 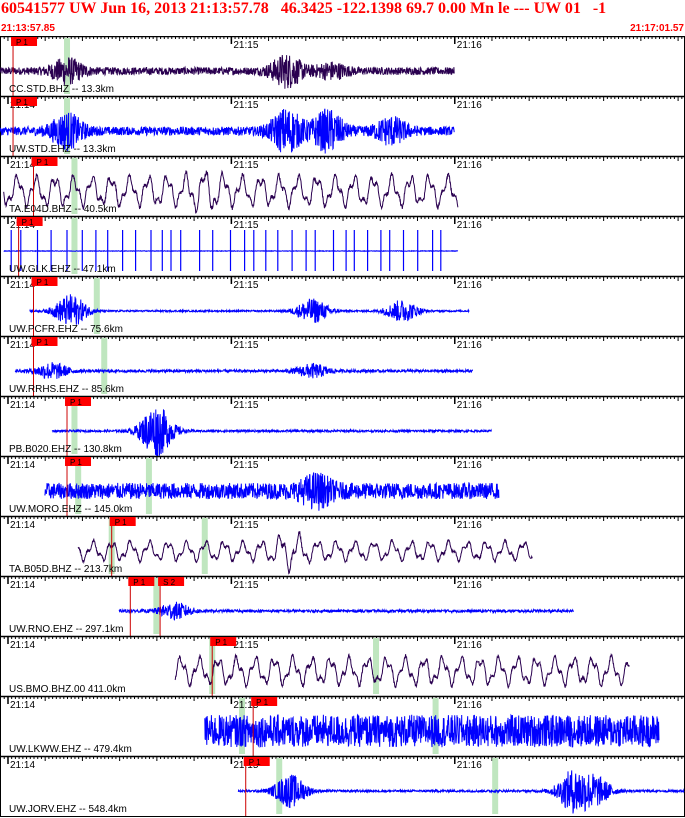 I want to click on trace-row: 21:15 21:16 P 1 CC.STD.BHZ -- 13.3km, so click(x=342, y=66).